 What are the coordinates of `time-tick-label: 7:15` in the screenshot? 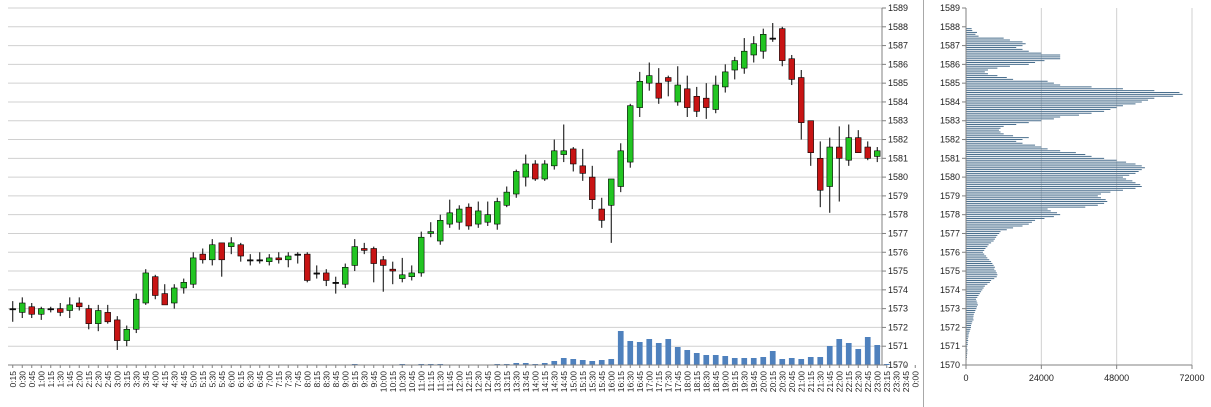 It's located at (279, 379).